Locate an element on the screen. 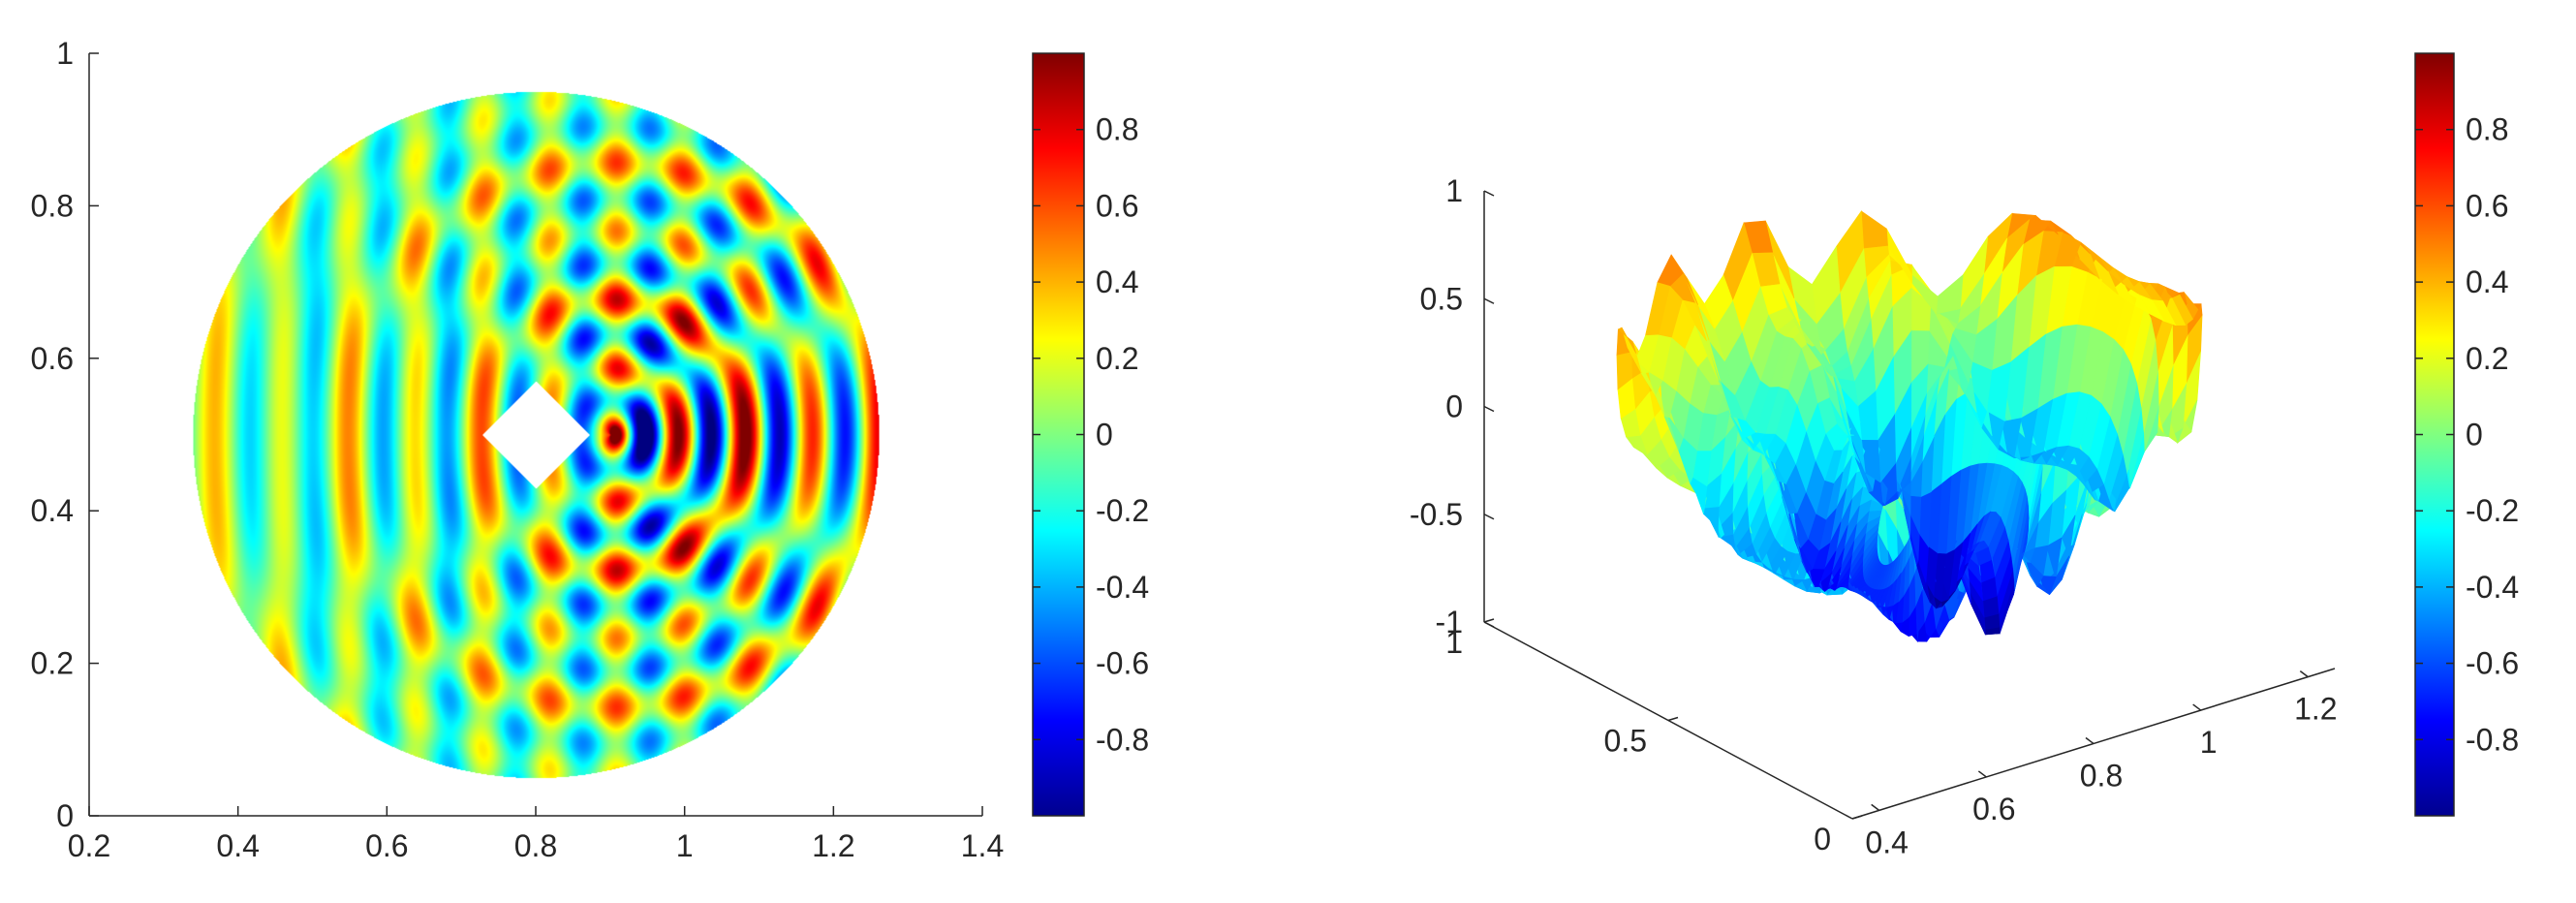 The height and width of the screenshot is (903, 2576). heatmap-x-tick-label: 1.2 is located at coordinates (833, 845).